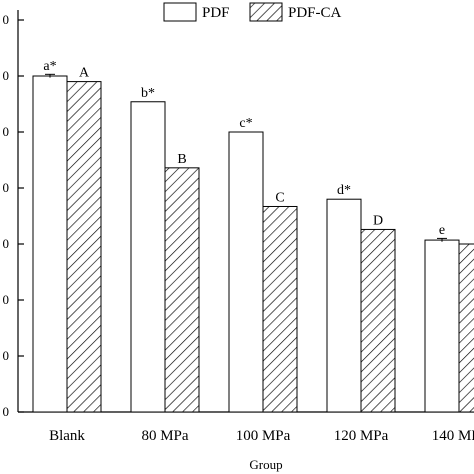 This screenshot has width=474, height=474. I want to click on x-axis-title: Group, so click(265, 464).